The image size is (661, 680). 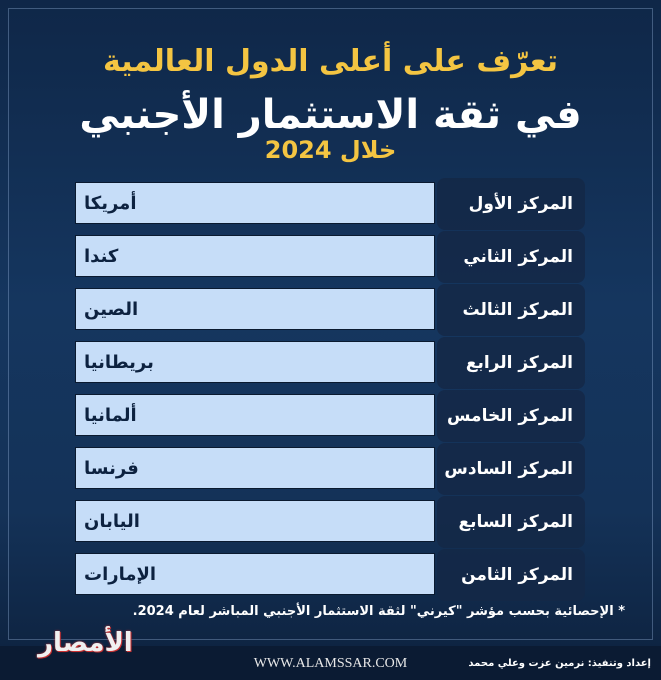 What do you see at coordinates (330, 150) in the screenshot?
I see `title-line-3: خلال 2024` at bounding box center [330, 150].